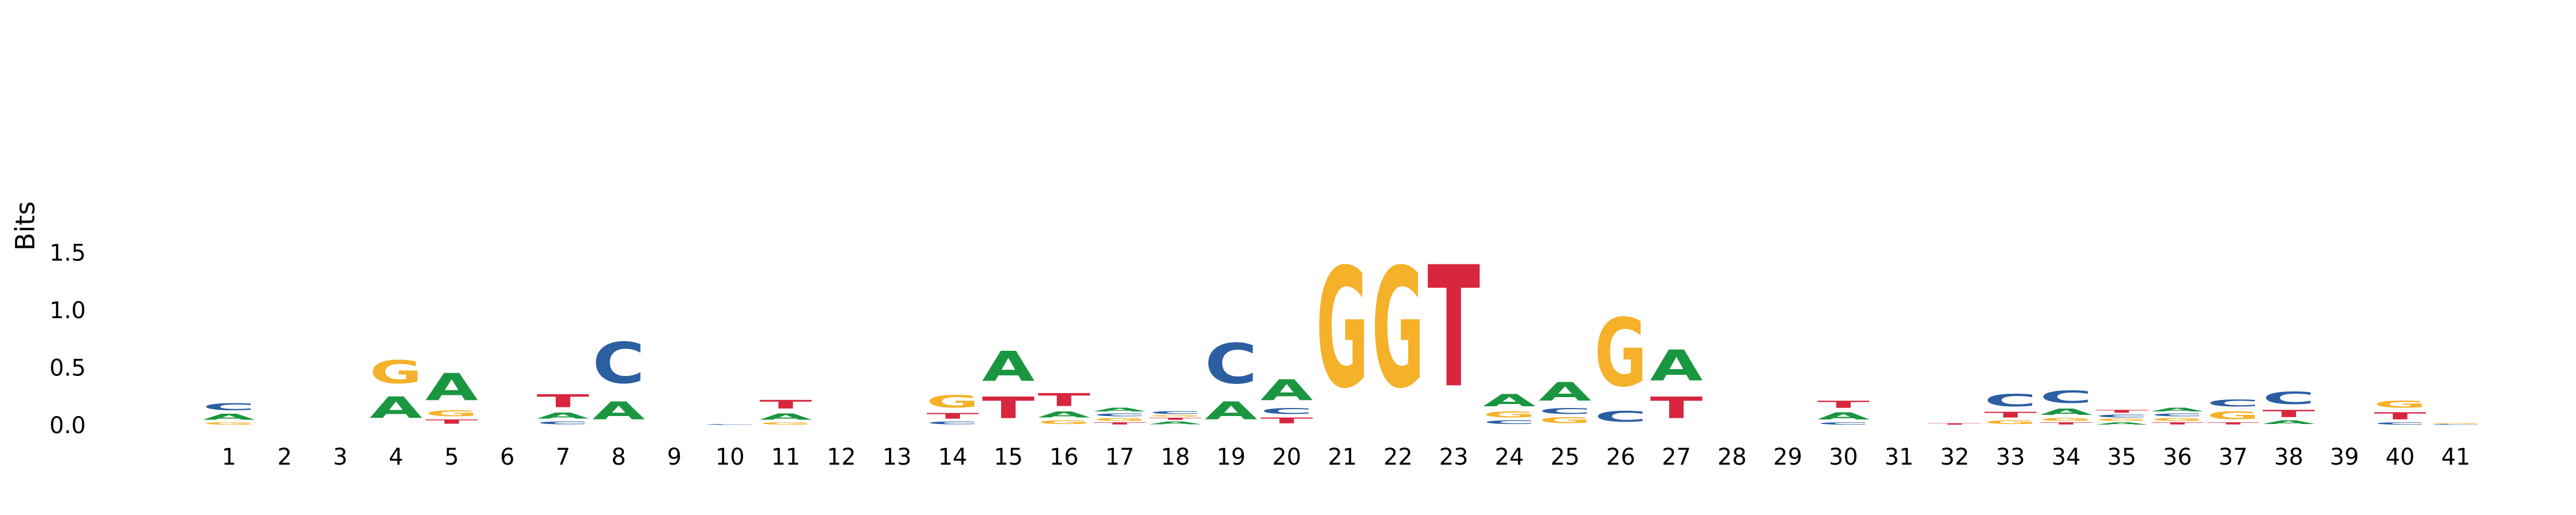 This screenshot has height=515, width=2576. I want to click on x-tick-label: 14, so click(952, 457).